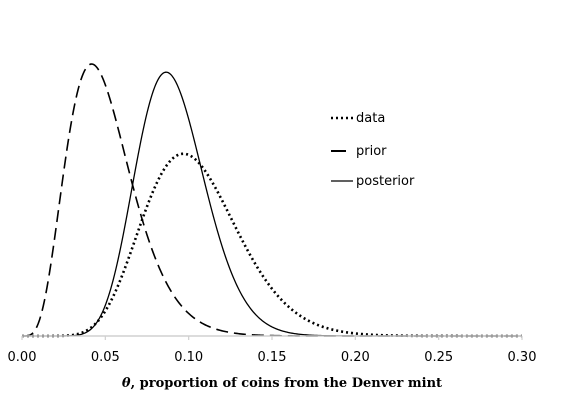  What do you see at coordinates (105, 357) in the screenshot?
I see `x-tick-label: 0.05` at bounding box center [105, 357].